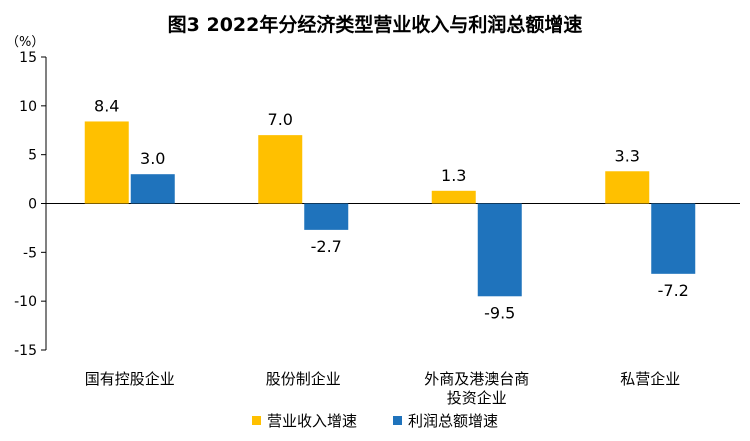 The image size is (750, 441). Describe the element at coordinates (673, 290) in the screenshot. I see `data-label: -7.2` at that location.